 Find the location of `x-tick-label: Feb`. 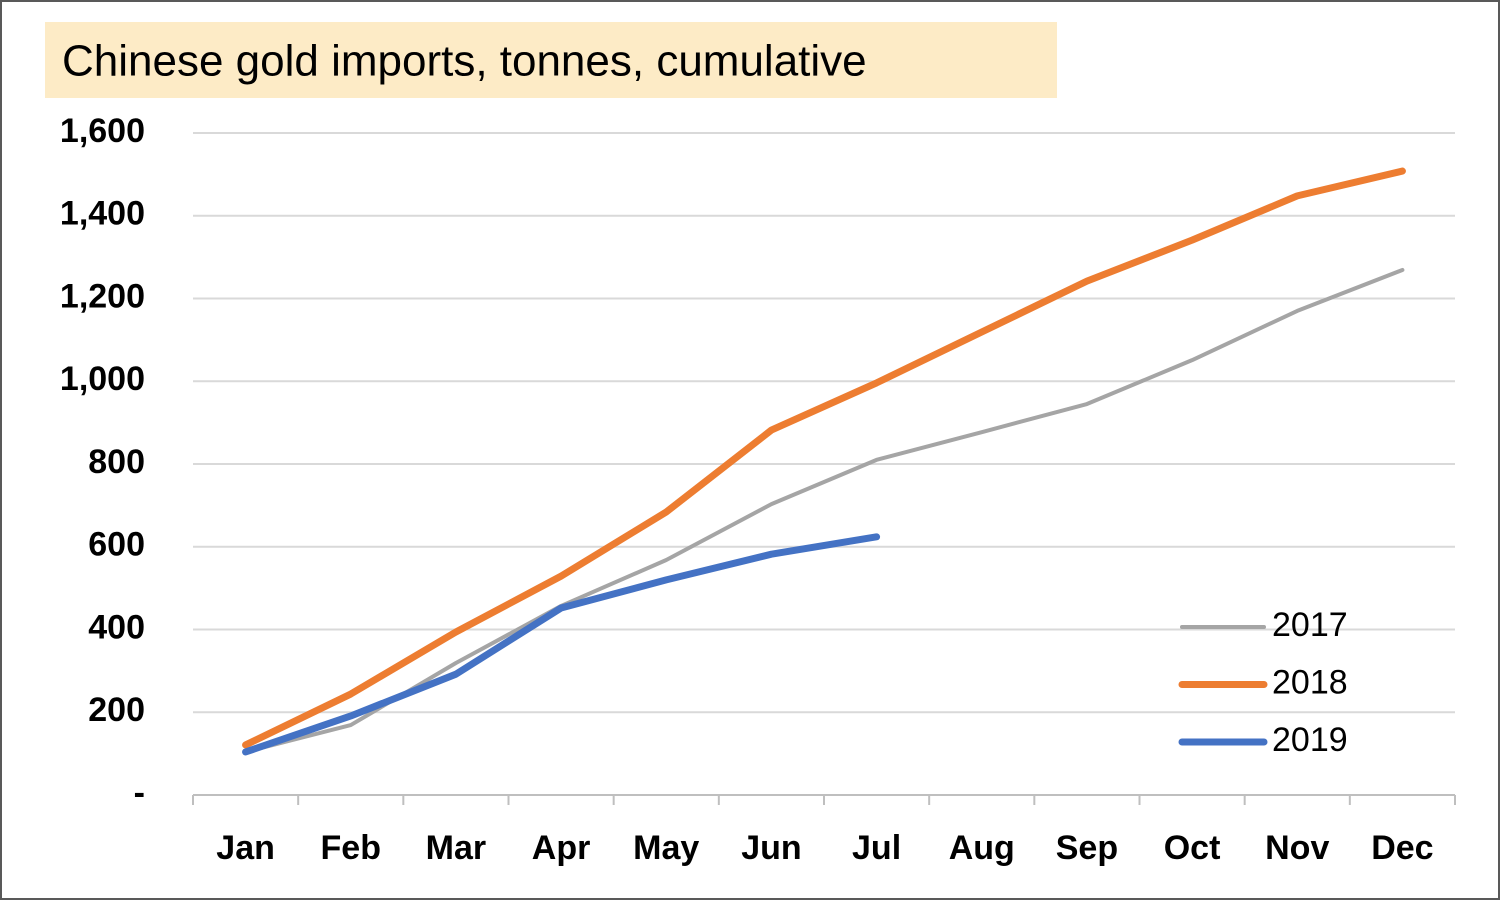

x-tick-label: Feb is located at coordinates (351, 848).